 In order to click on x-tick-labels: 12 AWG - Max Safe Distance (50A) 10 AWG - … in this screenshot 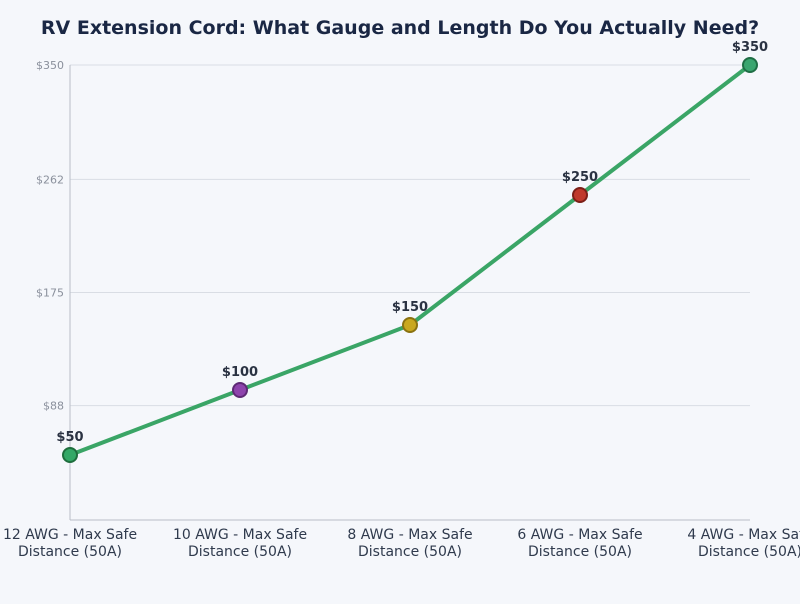, I will do `click(401, 543)`.